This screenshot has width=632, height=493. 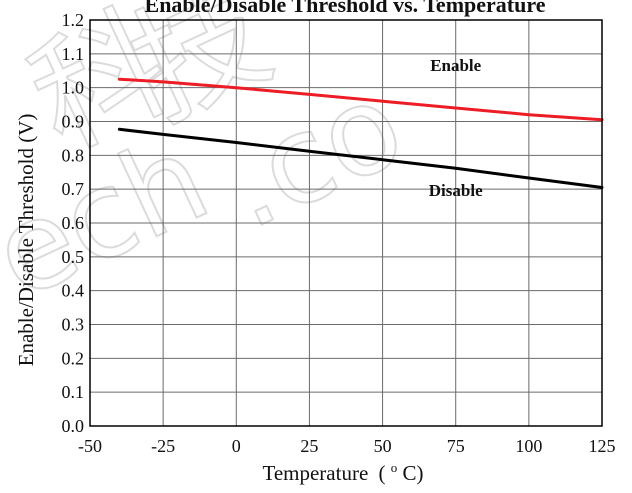 I want to click on y-tick-label: 1.1, so click(x=73, y=54).